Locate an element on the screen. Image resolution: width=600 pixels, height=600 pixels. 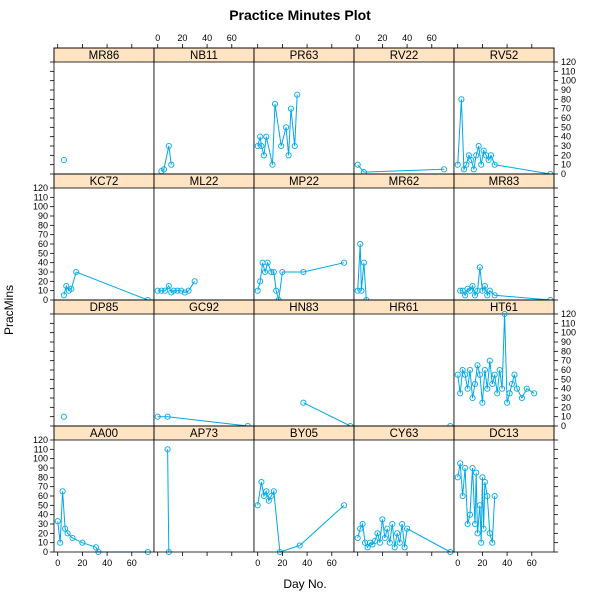
strip-label: DC13 is located at coordinates (503, 434).